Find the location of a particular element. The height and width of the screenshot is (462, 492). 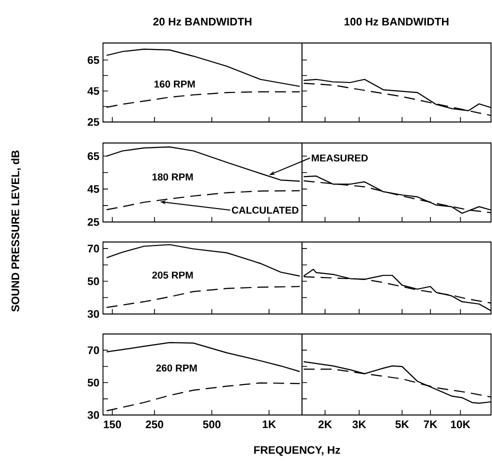

annotation: 260 RPM is located at coordinates (176, 368).